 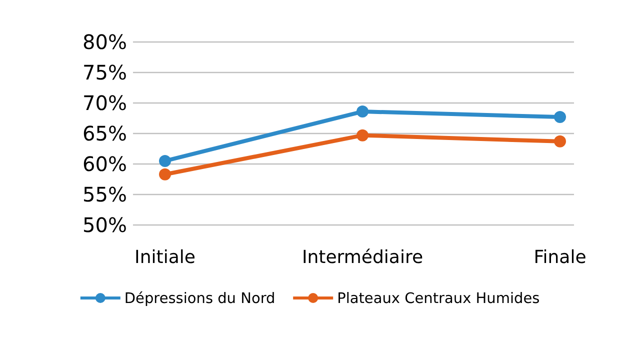 What do you see at coordinates (104, 194) in the screenshot?
I see `y-tick-label: 55%` at bounding box center [104, 194].